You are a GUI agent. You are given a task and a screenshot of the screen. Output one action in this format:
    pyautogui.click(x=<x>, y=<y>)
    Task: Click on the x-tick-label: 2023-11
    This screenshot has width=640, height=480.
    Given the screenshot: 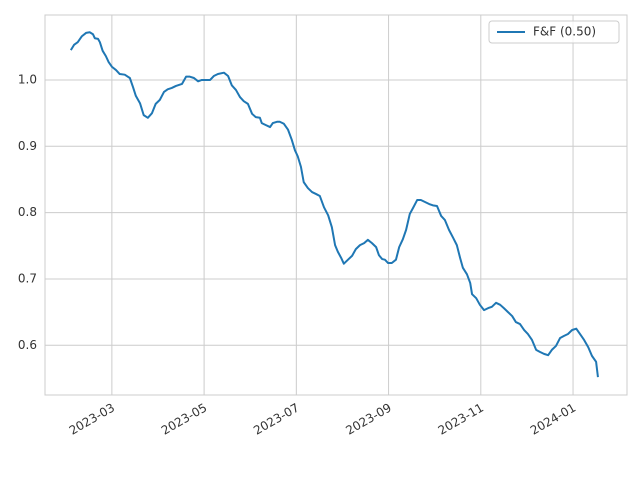 What is the action you would take?
    pyautogui.click(x=461, y=419)
    